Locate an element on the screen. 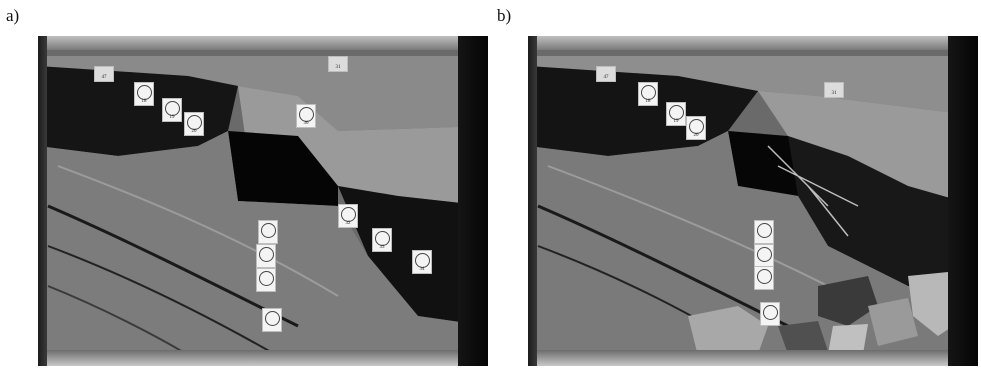 The image size is (981, 368). marker-tag: 30 is located at coordinates (306, 116).